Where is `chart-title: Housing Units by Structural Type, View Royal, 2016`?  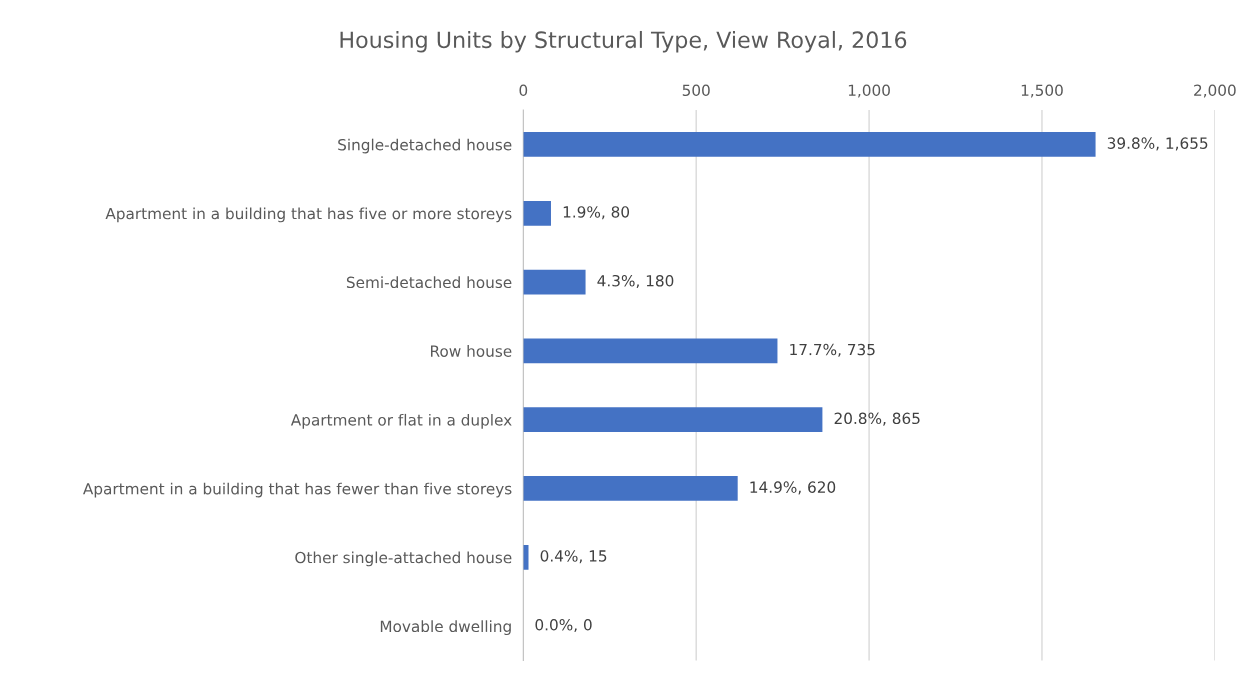 chart-title: Housing Units by Structural Type, View Royal, 2016 is located at coordinates (623, 41).